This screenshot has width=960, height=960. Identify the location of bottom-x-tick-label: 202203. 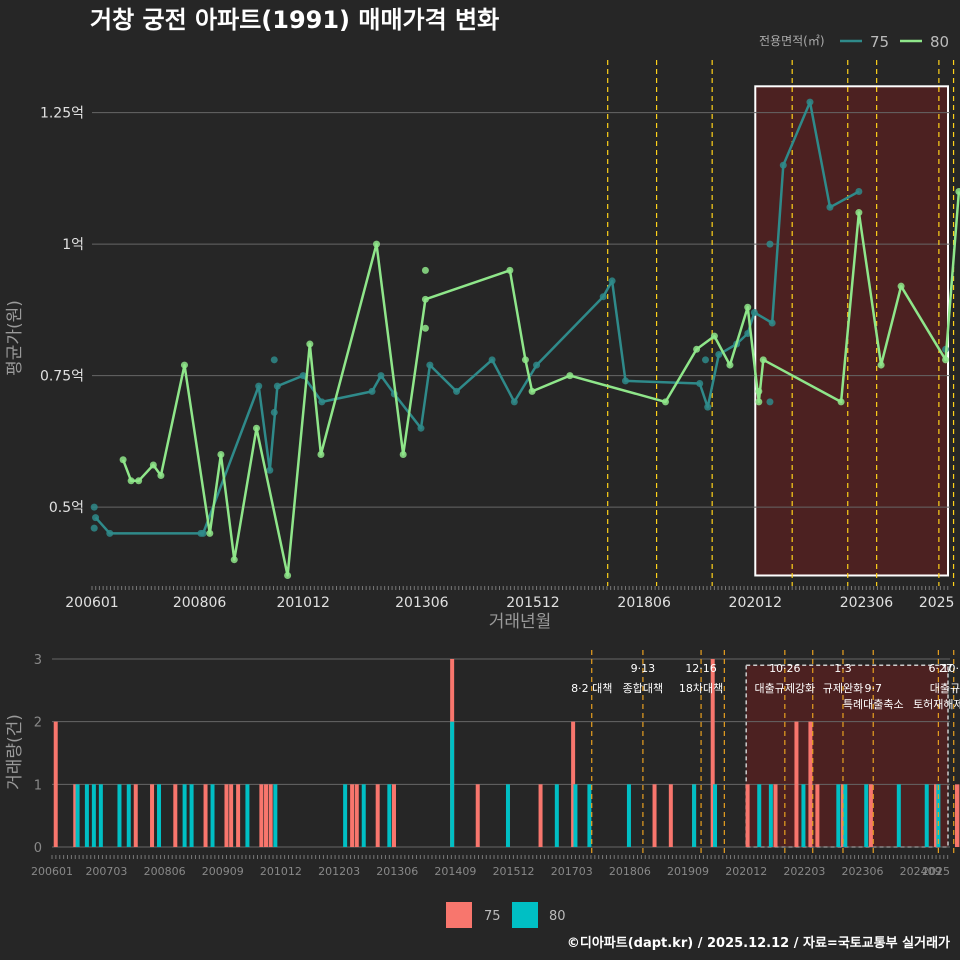
(804, 871).